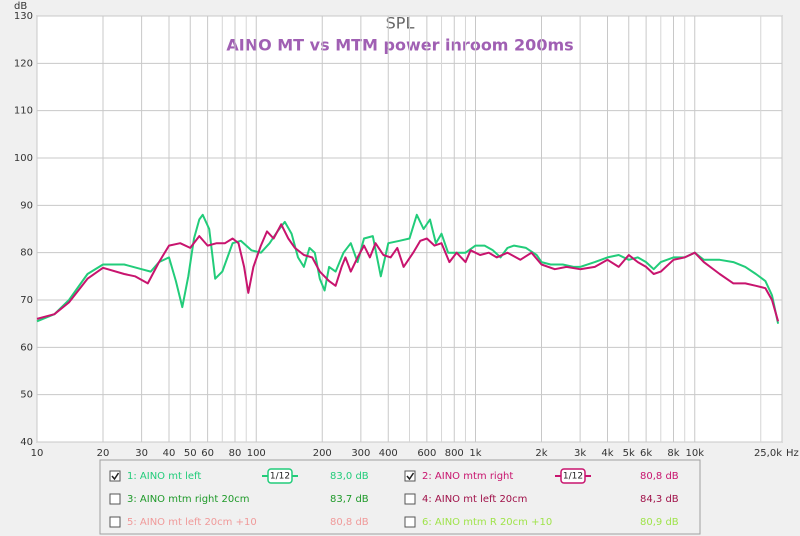 This screenshot has width=800, height=536. What do you see at coordinates (646, 453) in the screenshot?
I see `x-tick-label: 6k` at bounding box center [646, 453].